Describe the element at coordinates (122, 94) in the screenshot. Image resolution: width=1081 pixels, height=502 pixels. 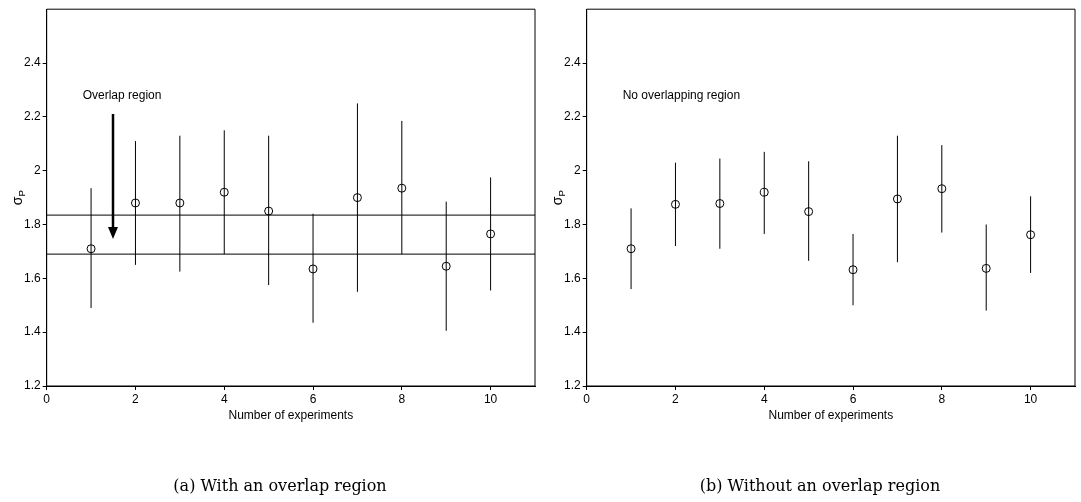
I see `annotation: Overlap region` at that location.